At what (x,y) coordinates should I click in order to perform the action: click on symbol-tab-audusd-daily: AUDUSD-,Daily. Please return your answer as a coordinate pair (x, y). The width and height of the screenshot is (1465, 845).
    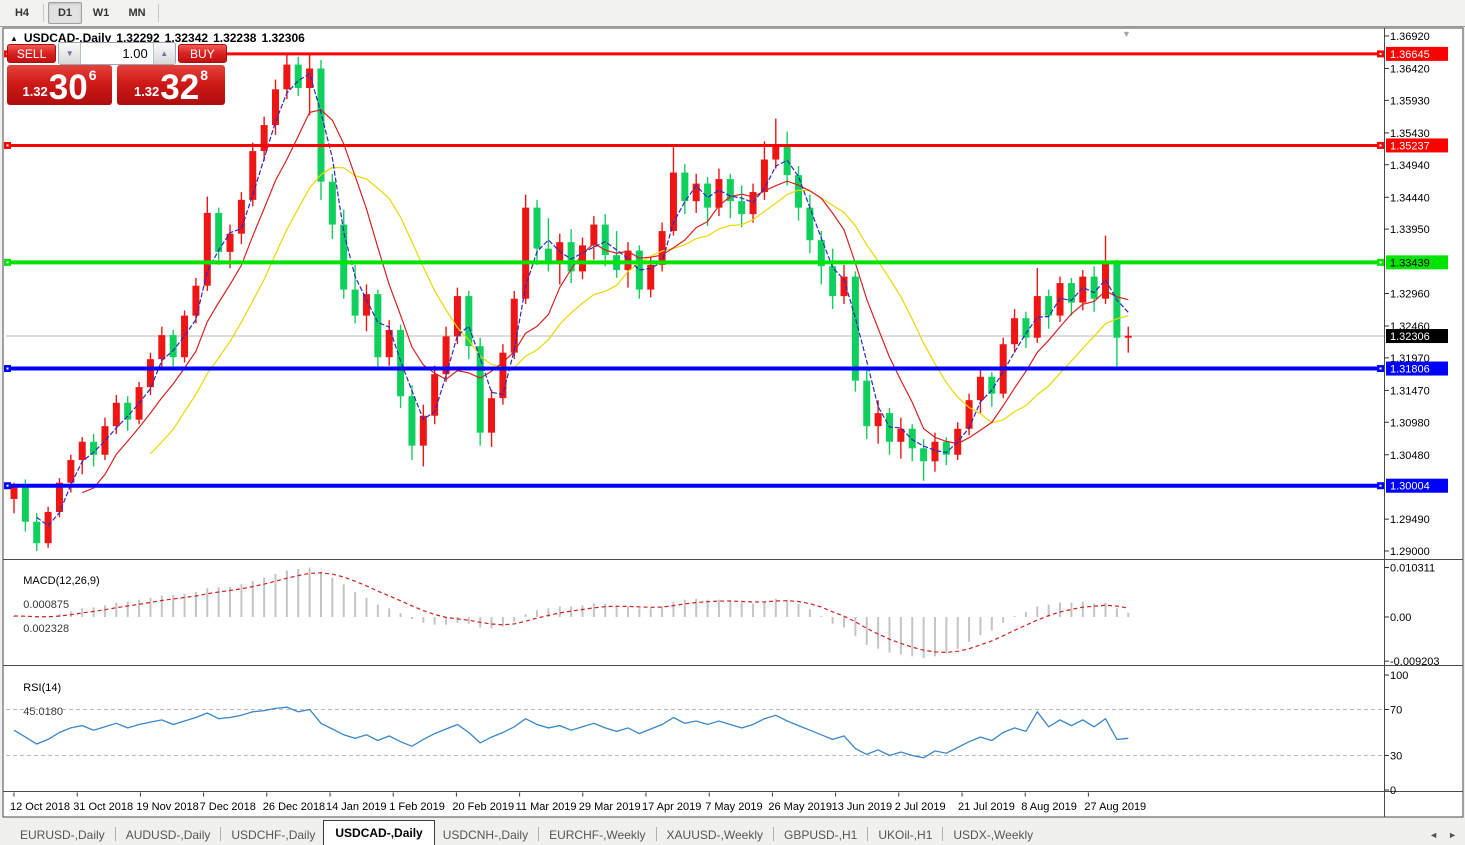
    Looking at the image, I should click on (168, 835).